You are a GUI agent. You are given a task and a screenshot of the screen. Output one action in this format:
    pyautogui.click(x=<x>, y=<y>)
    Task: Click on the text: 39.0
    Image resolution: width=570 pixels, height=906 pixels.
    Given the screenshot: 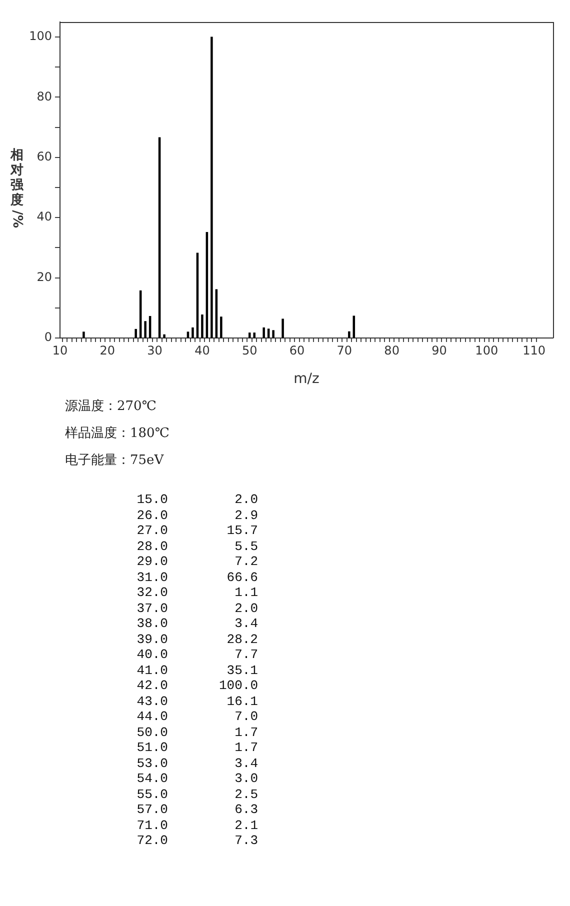 What is the action you would take?
    pyautogui.click(x=152, y=639)
    